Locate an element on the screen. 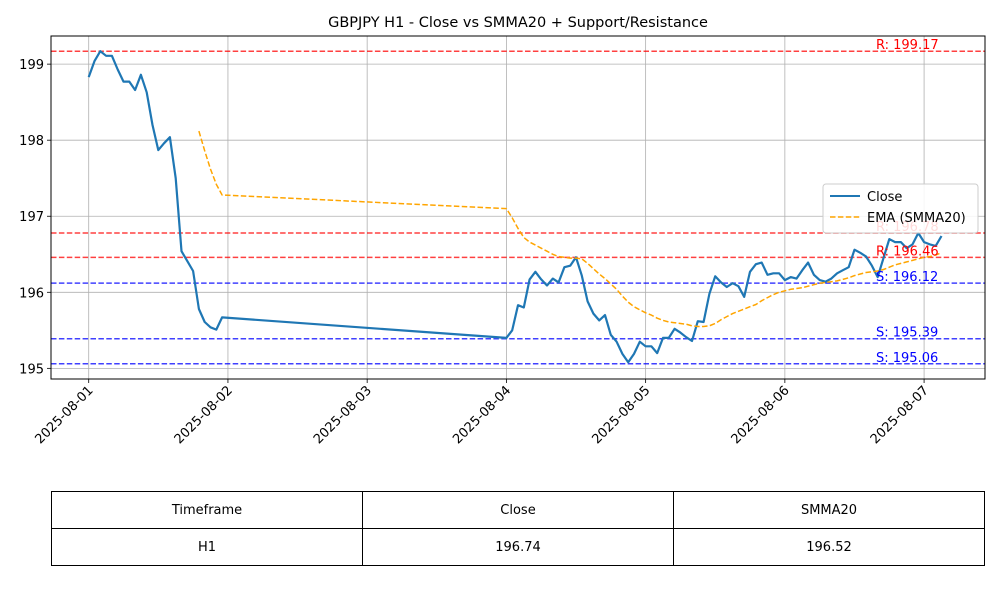  table-cell: 196.74 is located at coordinates (518, 547).